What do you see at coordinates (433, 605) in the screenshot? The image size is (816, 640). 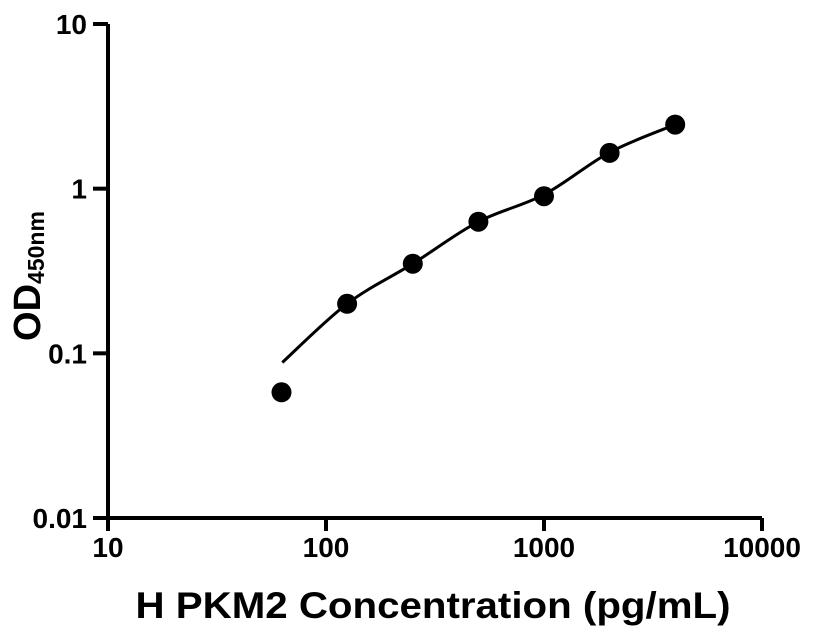 I see `x-axis-title: H PKM2 Concentration (pg/mL)` at bounding box center [433, 605].